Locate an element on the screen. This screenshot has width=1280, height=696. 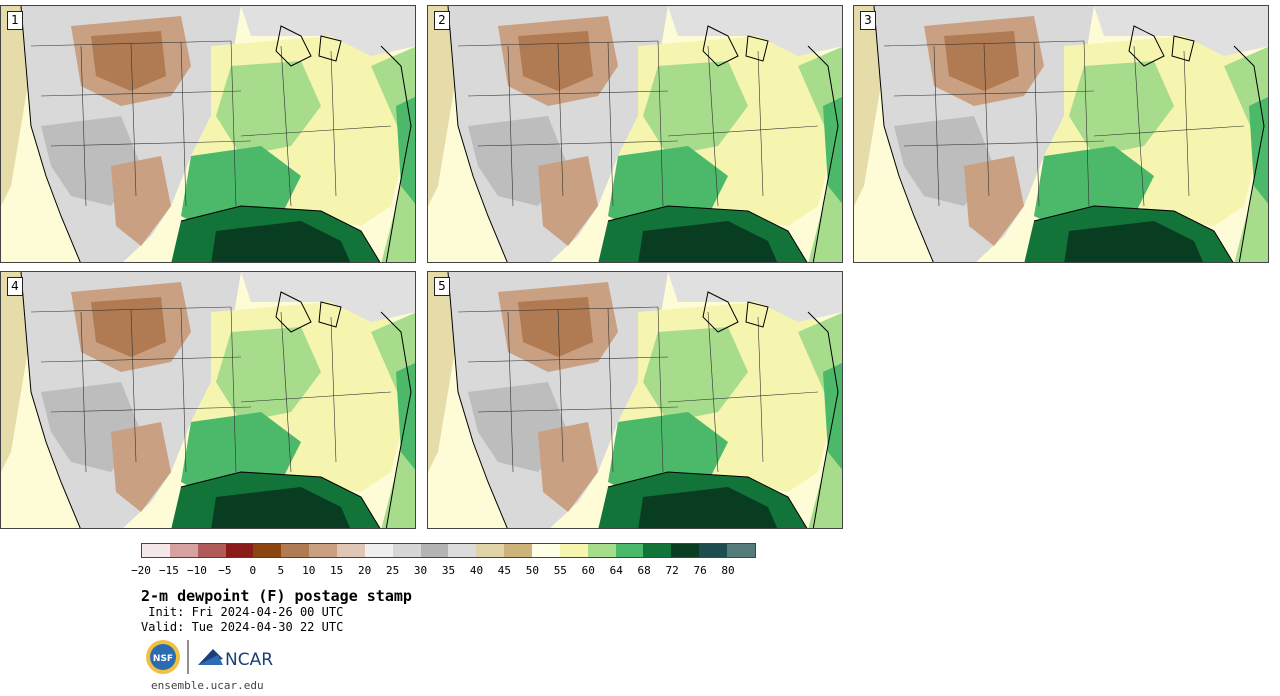
logos: NSF NCAR is located at coordinates (209, 657).